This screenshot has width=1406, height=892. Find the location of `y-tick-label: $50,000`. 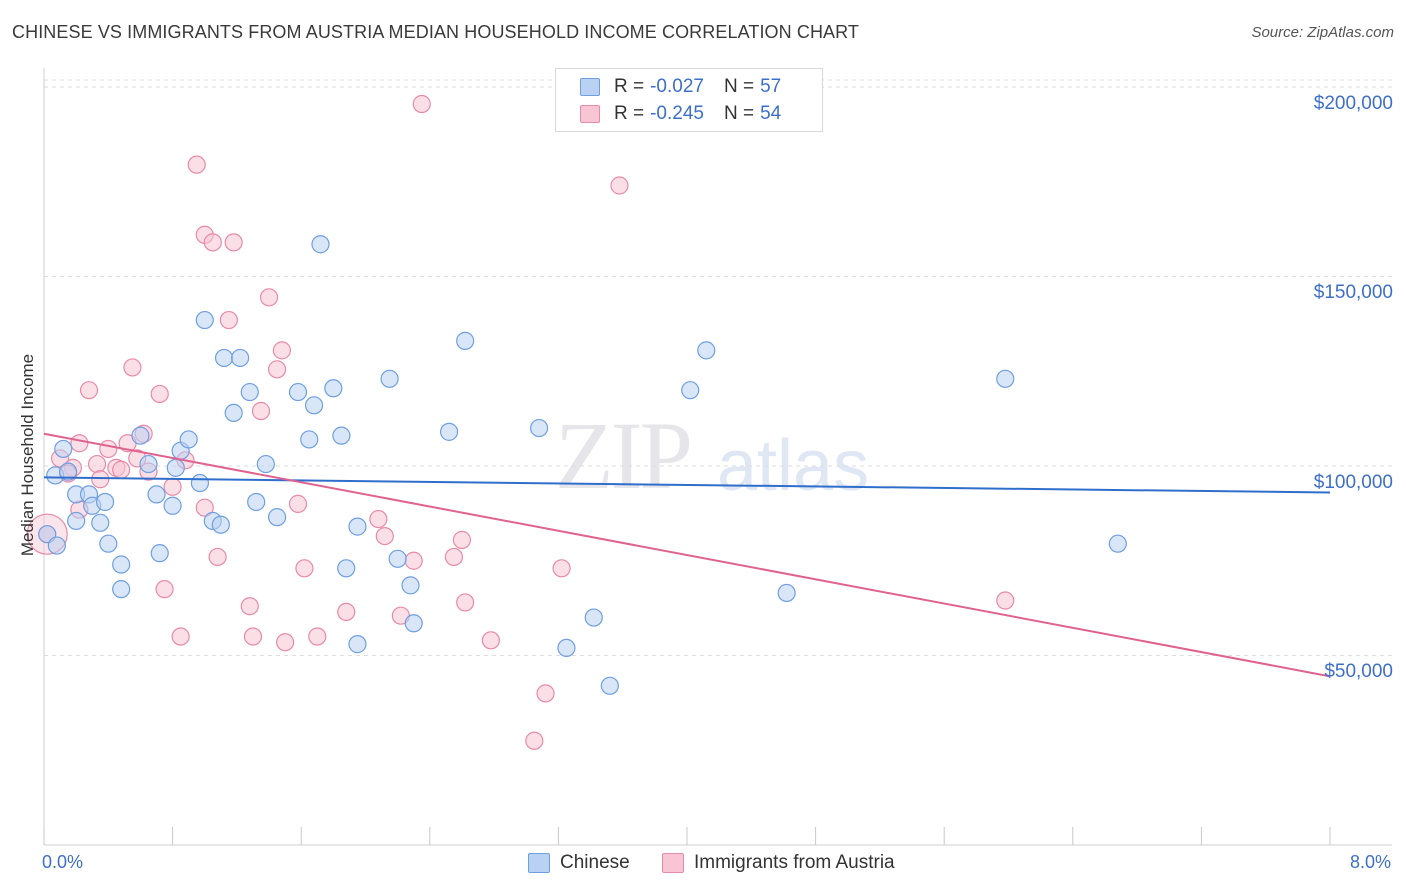

y-tick-label: $50,000 is located at coordinates (1358, 672).